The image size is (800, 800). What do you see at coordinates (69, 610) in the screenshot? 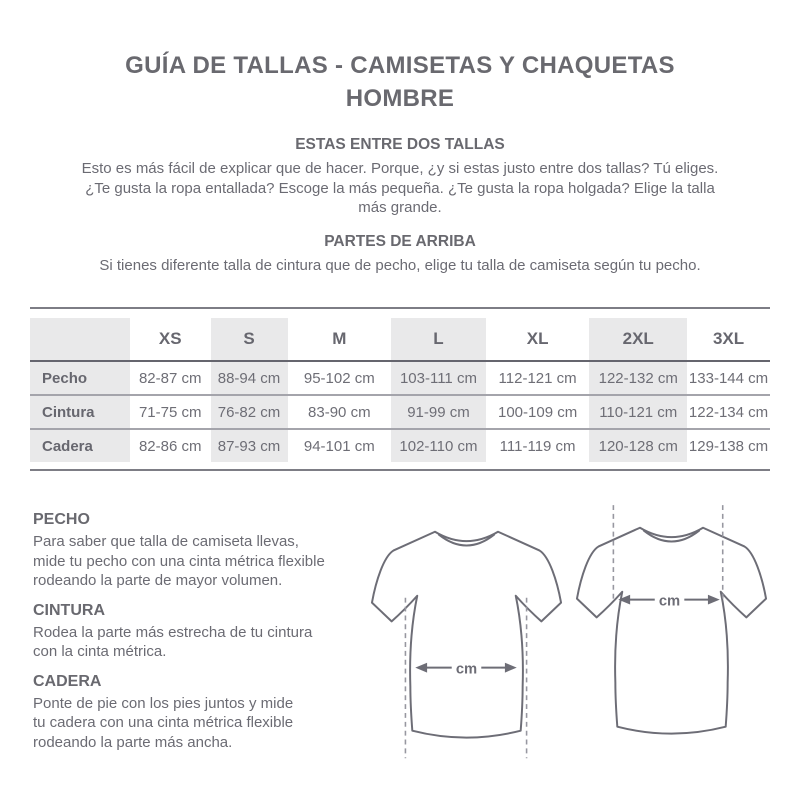
I see `guide-cintura-heading: CINTURA` at bounding box center [69, 610].